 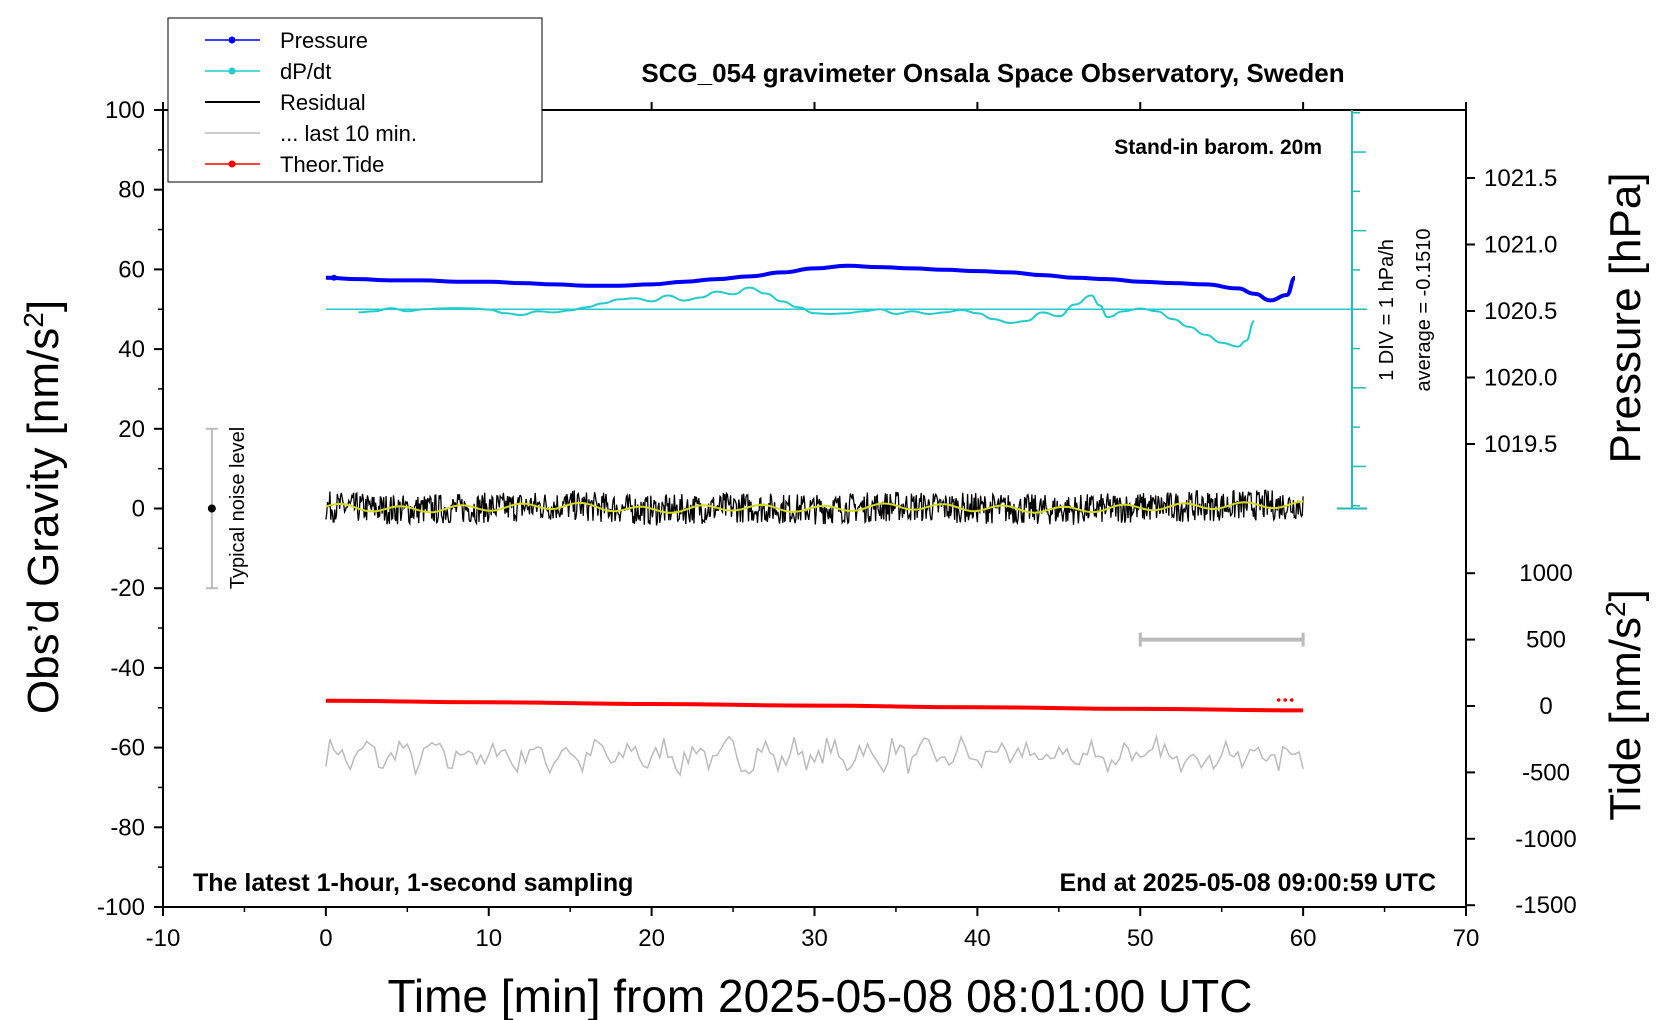 I want to click on pressure-tick-label: 1020.5, so click(x=1520, y=311).